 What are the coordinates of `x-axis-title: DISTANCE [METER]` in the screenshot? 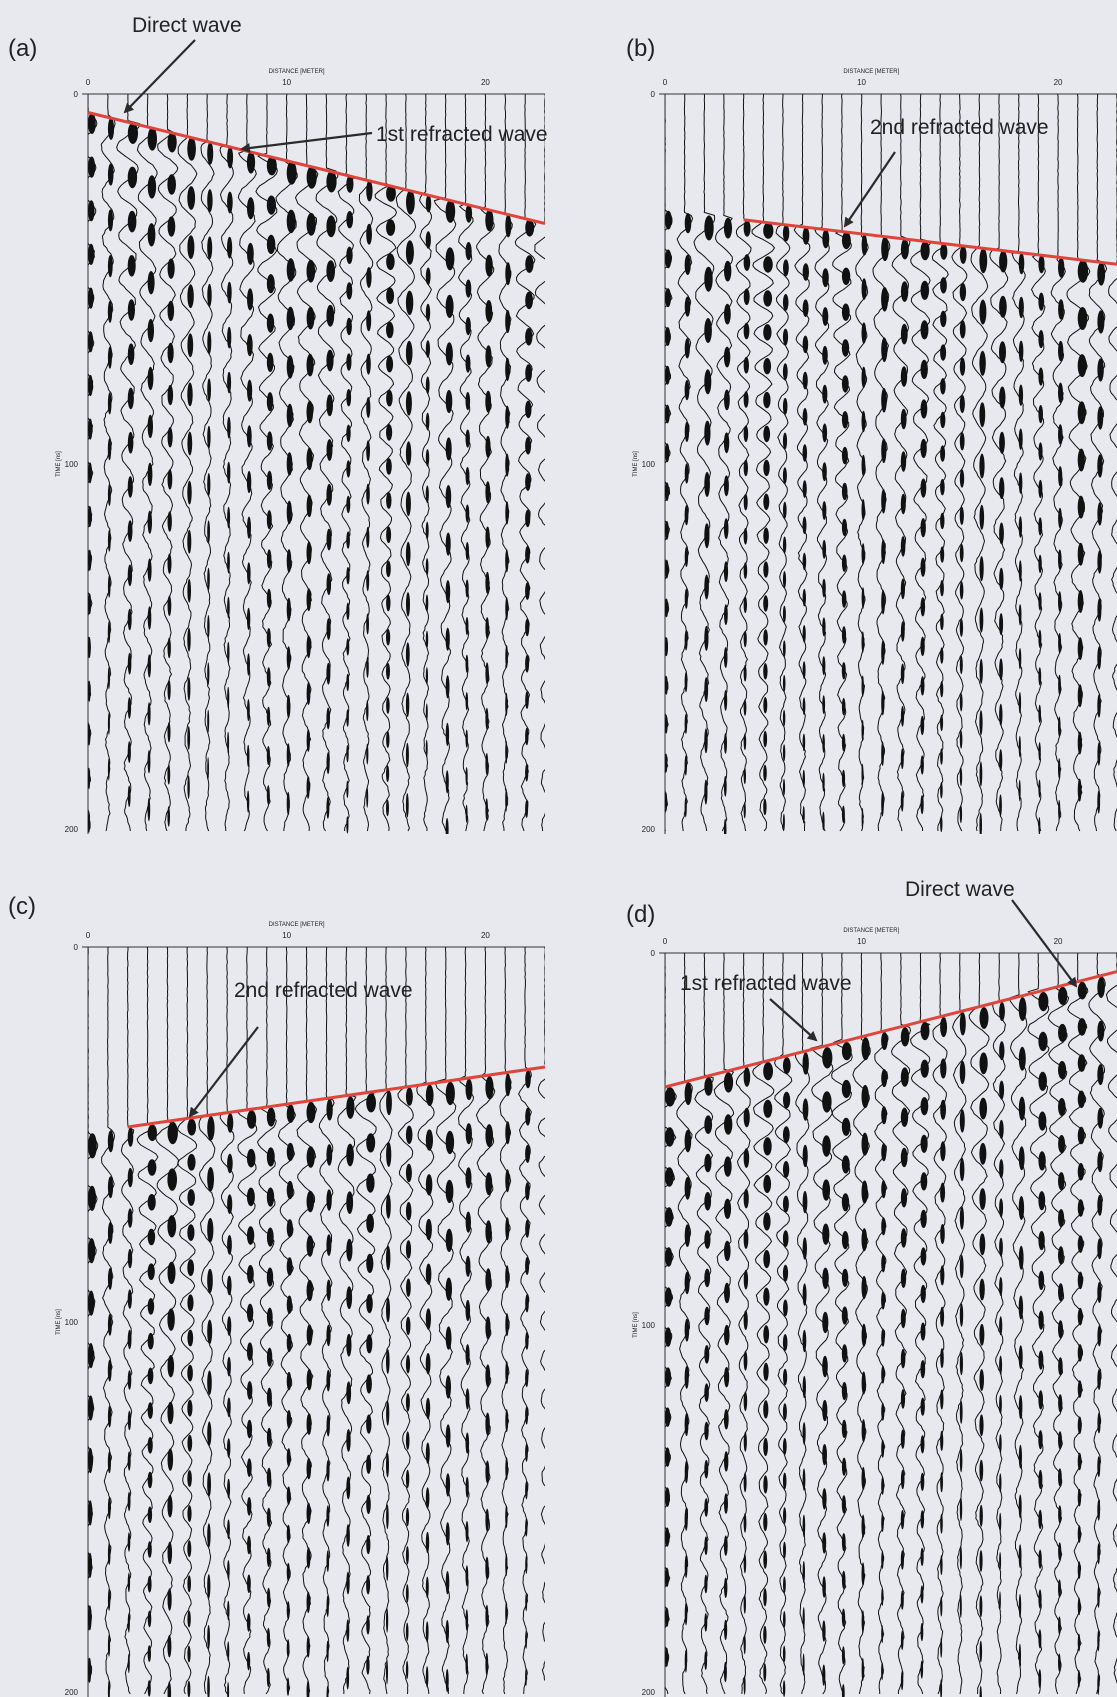 It's located at (297, 925).